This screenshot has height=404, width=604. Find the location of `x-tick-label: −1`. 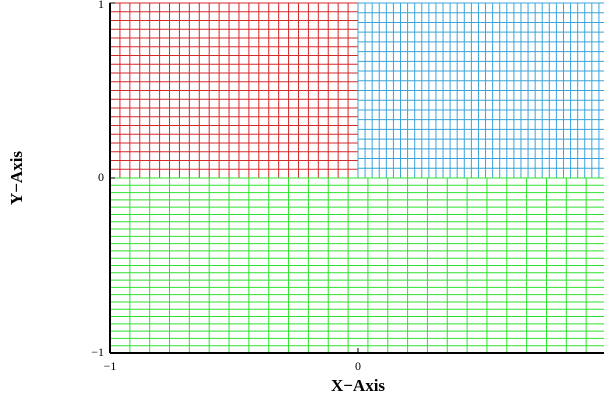

x-tick-label: −1 is located at coordinates (110, 366).